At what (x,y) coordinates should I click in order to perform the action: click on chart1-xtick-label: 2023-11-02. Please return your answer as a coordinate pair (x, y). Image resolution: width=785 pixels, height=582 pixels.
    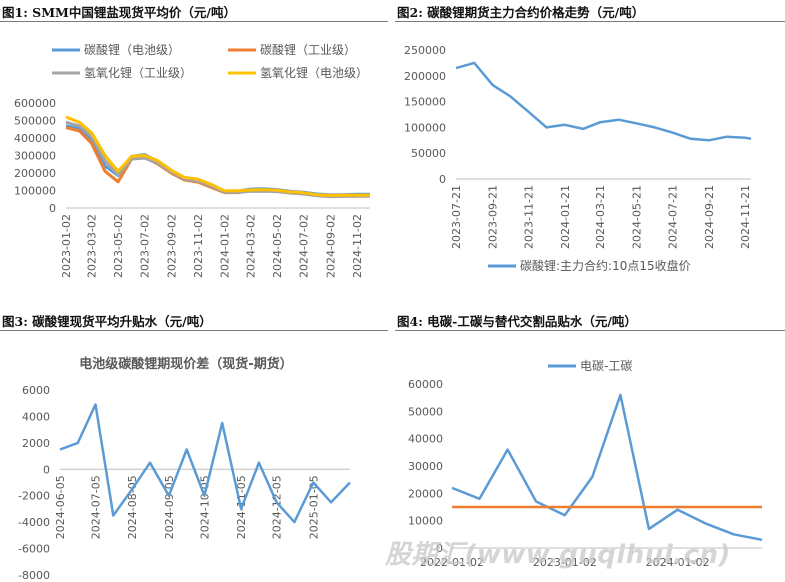
    Looking at the image, I should click on (198, 246).